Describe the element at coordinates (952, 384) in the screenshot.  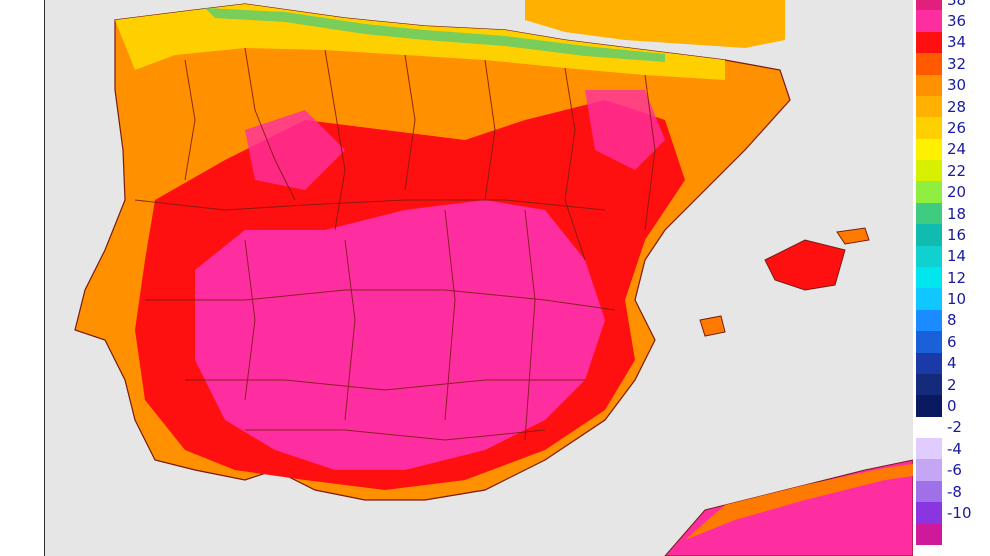
I see `legend-tick-label: 2` at that location.